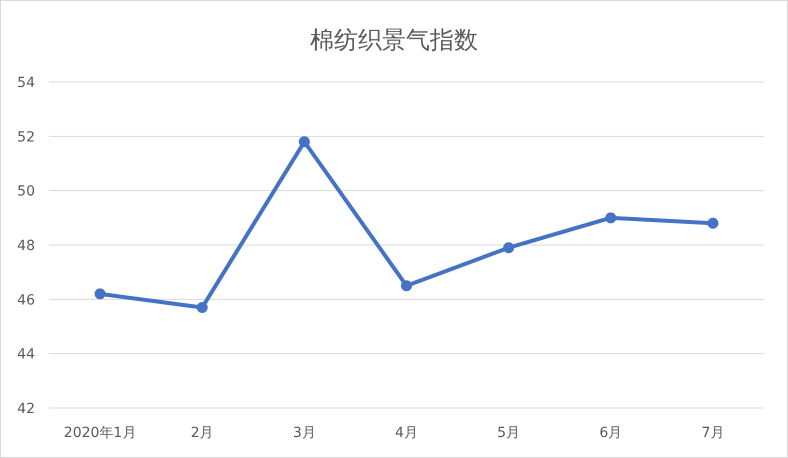 The width and height of the screenshot is (788, 458). Describe the element at coordinates (202, 433) in the screenshot. I see `x-tick-label: 2月` at that location.